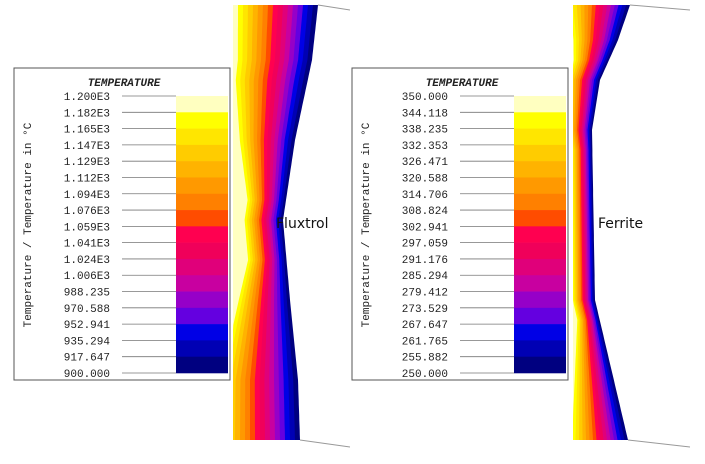 The width and height of the screenshot is (705, 464). I want to click on tick-label: 326.471, so click(425, 163).